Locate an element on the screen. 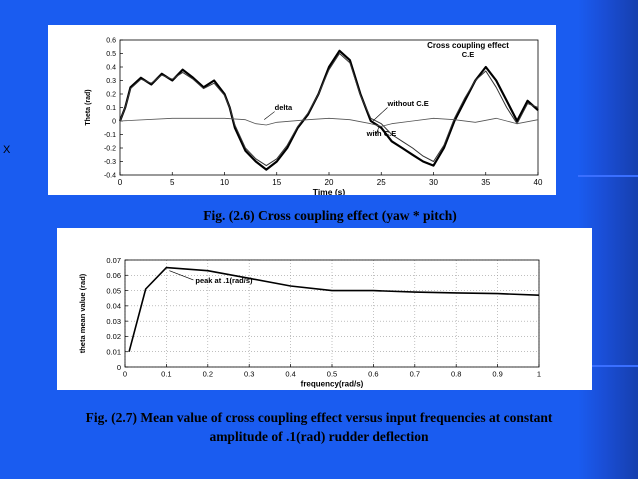  x-tick-label: 0.2 is located at coordinates (208, 374).